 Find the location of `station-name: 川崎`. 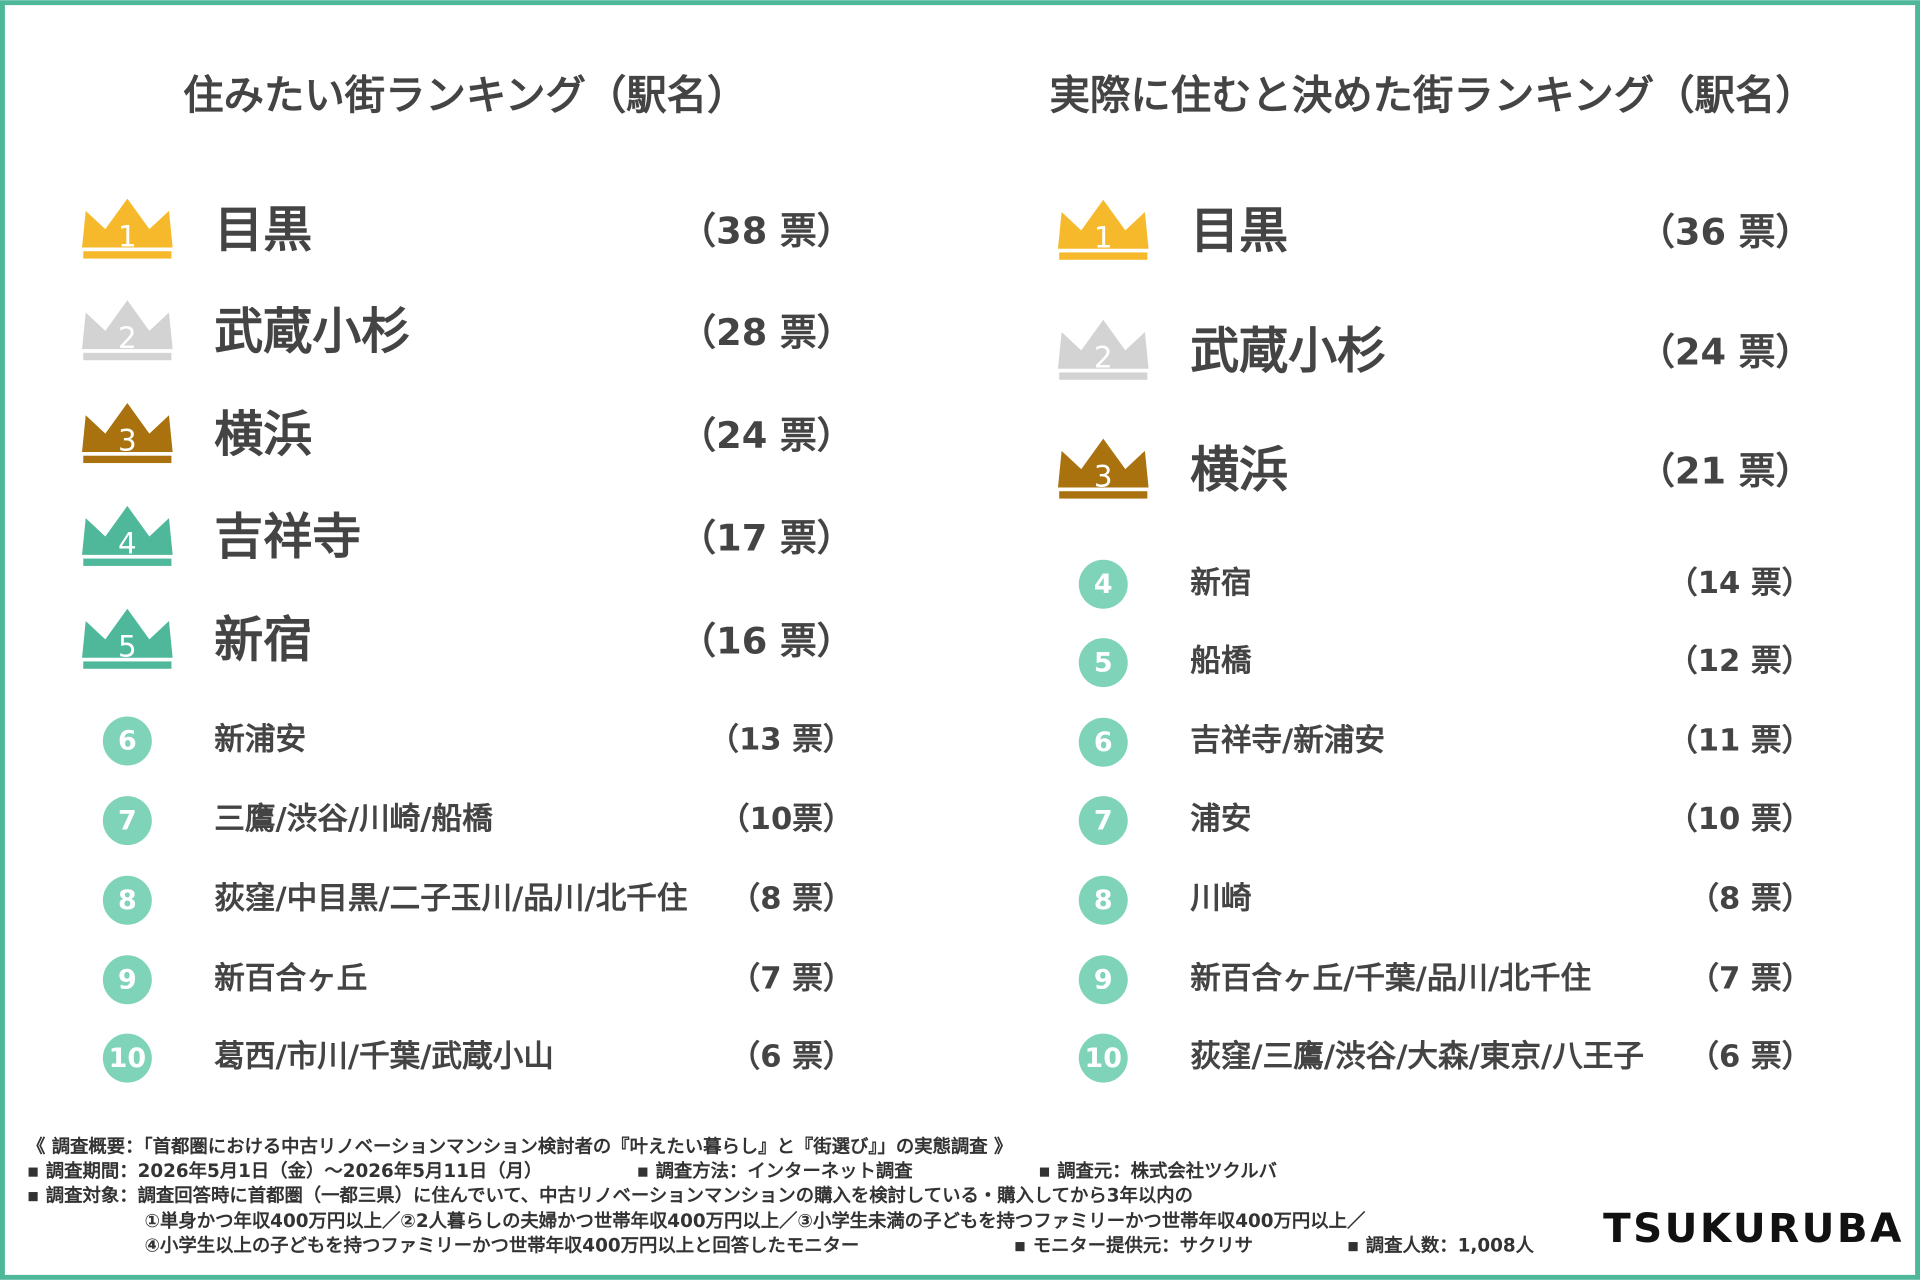

station-name: 川崎 is located at coordinates (1220, 899).